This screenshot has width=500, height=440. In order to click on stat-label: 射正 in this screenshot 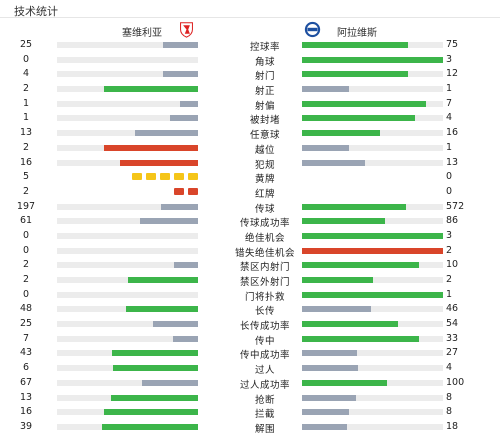, I will do `click(264, 92)`.